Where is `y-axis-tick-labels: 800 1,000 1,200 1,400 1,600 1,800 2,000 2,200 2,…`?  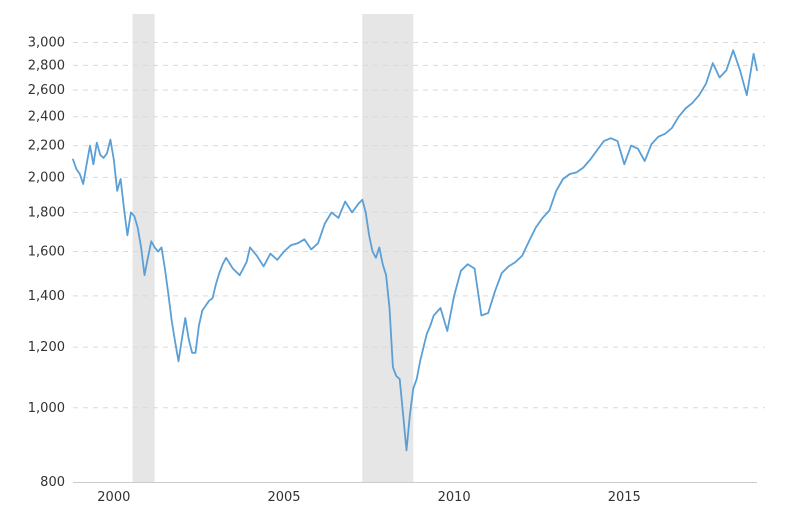 y-axis-tick-labels: 800 1,000 1,200 1,400 1,600 1,800 2,000 2,200 2,… is located at coordinates (46, 262).